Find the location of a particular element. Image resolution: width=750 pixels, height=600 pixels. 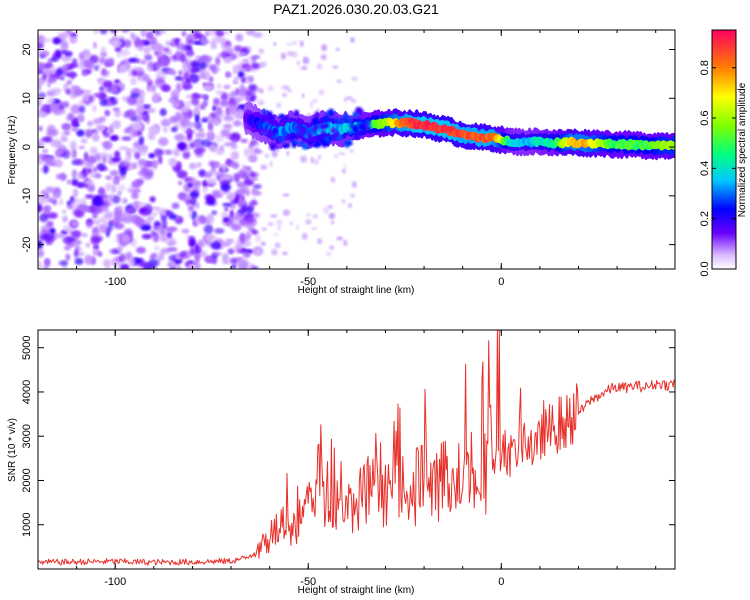

x-tick-label: -50 is located at coordinates (308, 582).